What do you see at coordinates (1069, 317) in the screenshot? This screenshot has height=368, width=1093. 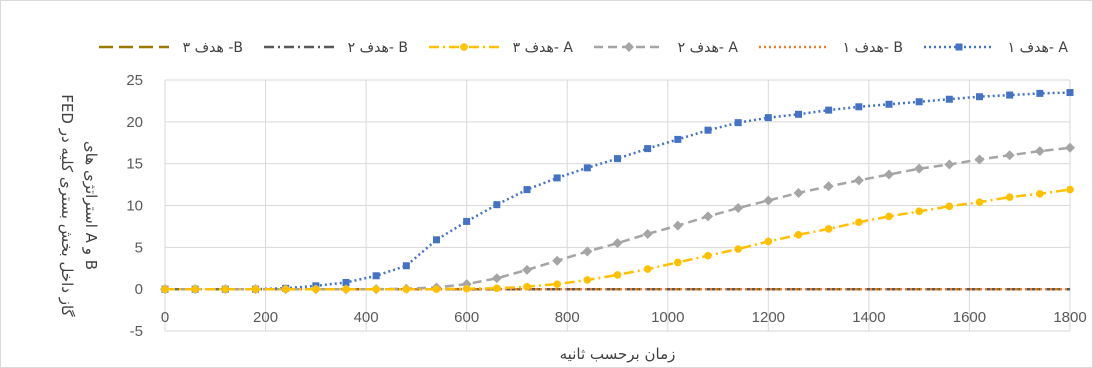 I see `x-tick-label: 1800` at bounding box center [1069, 317].